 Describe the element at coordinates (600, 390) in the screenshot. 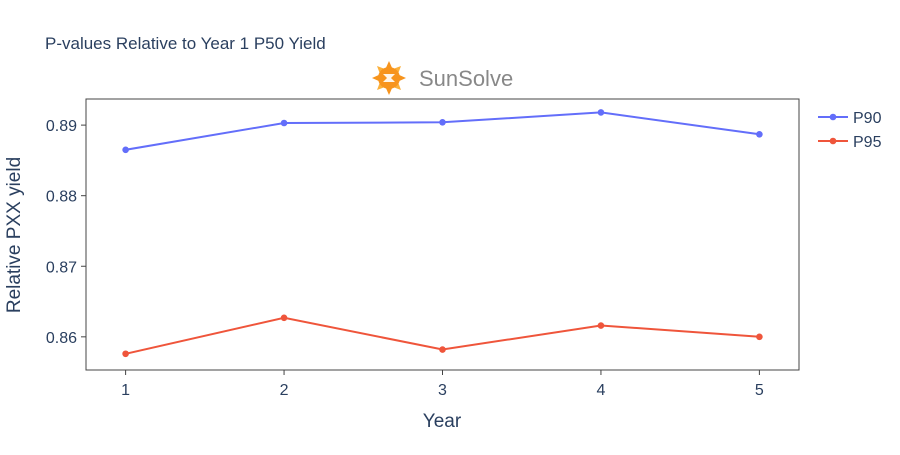

I see `x-tick-label: 4` at that location.